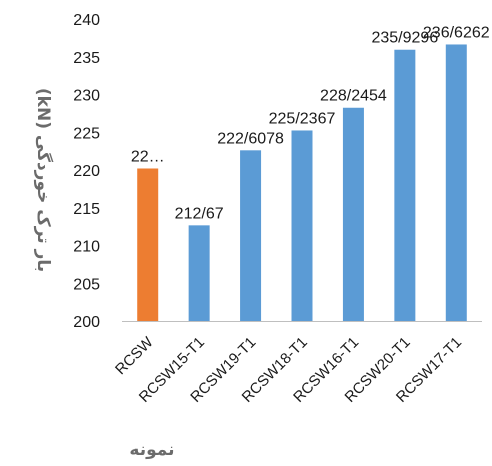 The width and height of the screenshot is (492, 466). Describe the element at coordinates (353, 96) in the screenshot. I see `data-label: 228/2454` at that location.